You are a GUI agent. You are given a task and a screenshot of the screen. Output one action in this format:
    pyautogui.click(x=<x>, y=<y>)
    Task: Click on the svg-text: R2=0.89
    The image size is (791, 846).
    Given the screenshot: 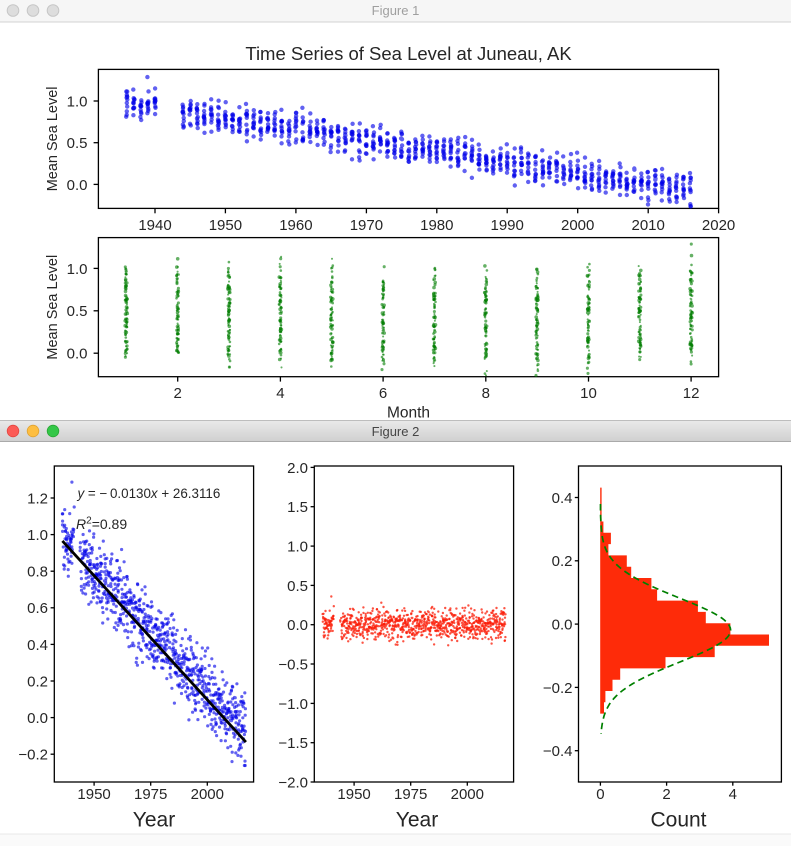 What is the action you would take?
    pyautogui.click(x=101, y=523)
    